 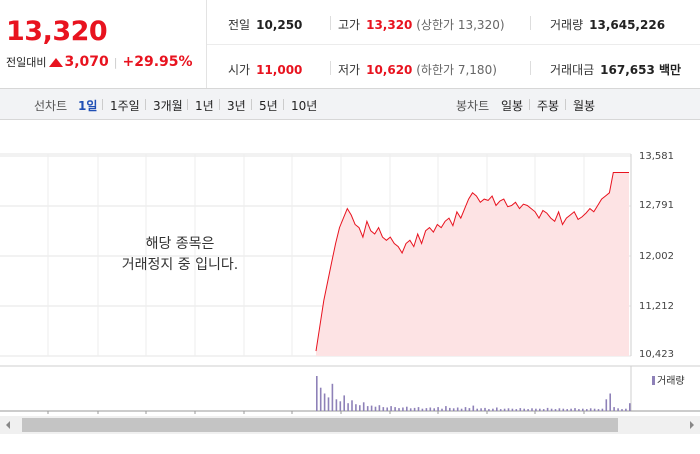 I want to click on scroll-right-arrow-icon, so click(x=692, y=425).